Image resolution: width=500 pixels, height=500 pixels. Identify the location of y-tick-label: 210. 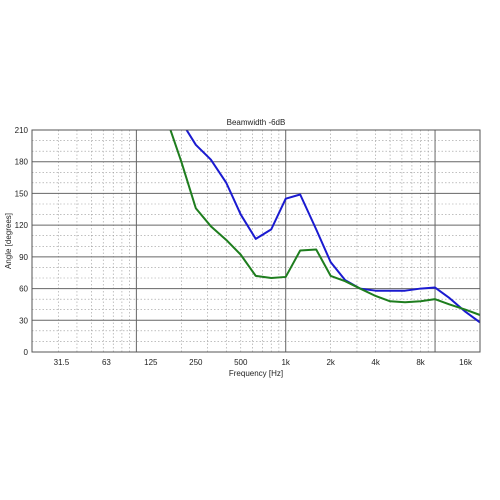
(22, 130).